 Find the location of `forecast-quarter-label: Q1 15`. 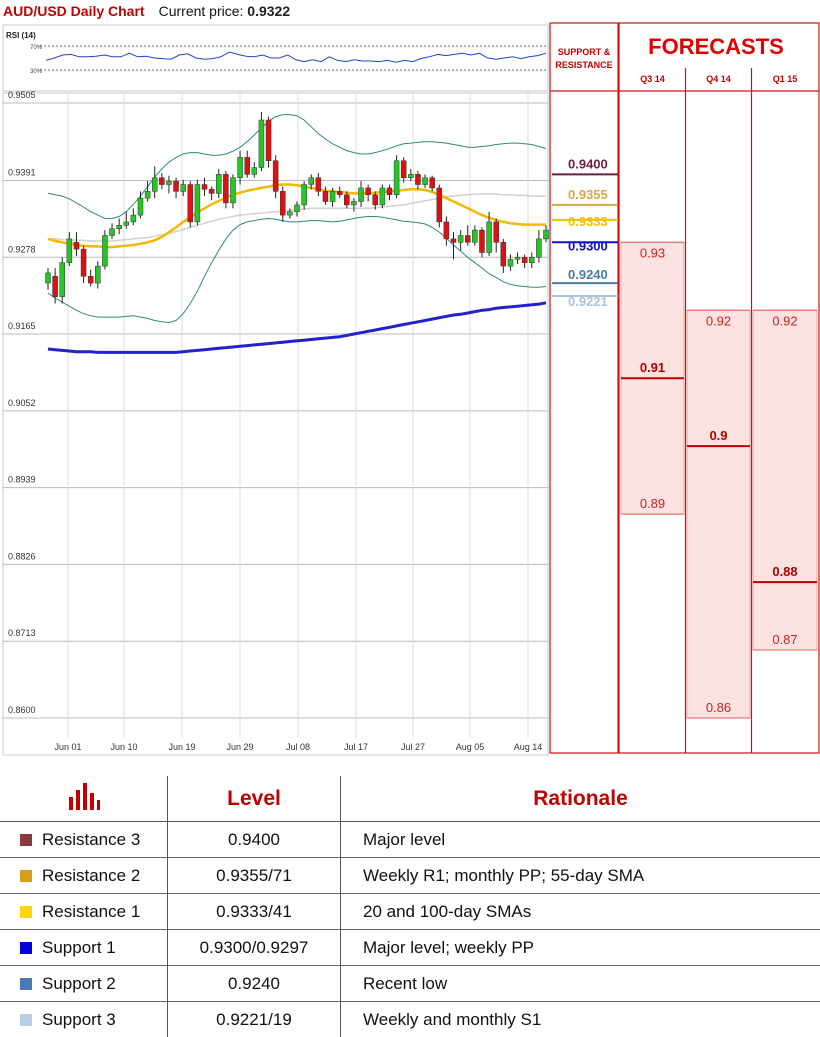

forecast-quarter-label: Q1 15 is located at coordinates (785, 79).